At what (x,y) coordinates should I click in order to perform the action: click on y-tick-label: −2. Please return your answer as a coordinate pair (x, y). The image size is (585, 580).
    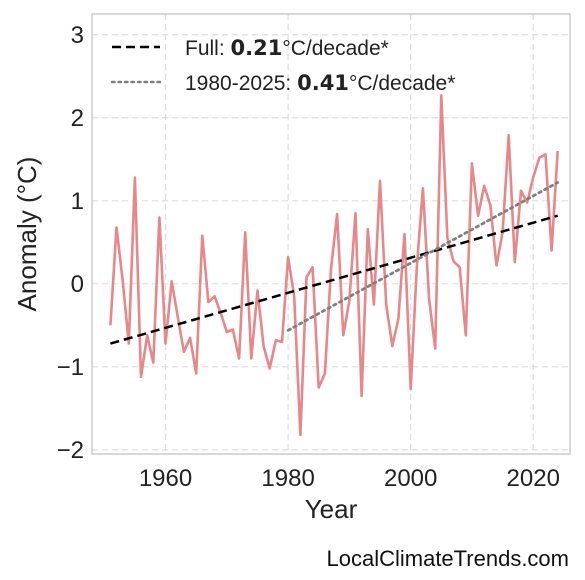
    Looking at the image, I should click on (70, 450).